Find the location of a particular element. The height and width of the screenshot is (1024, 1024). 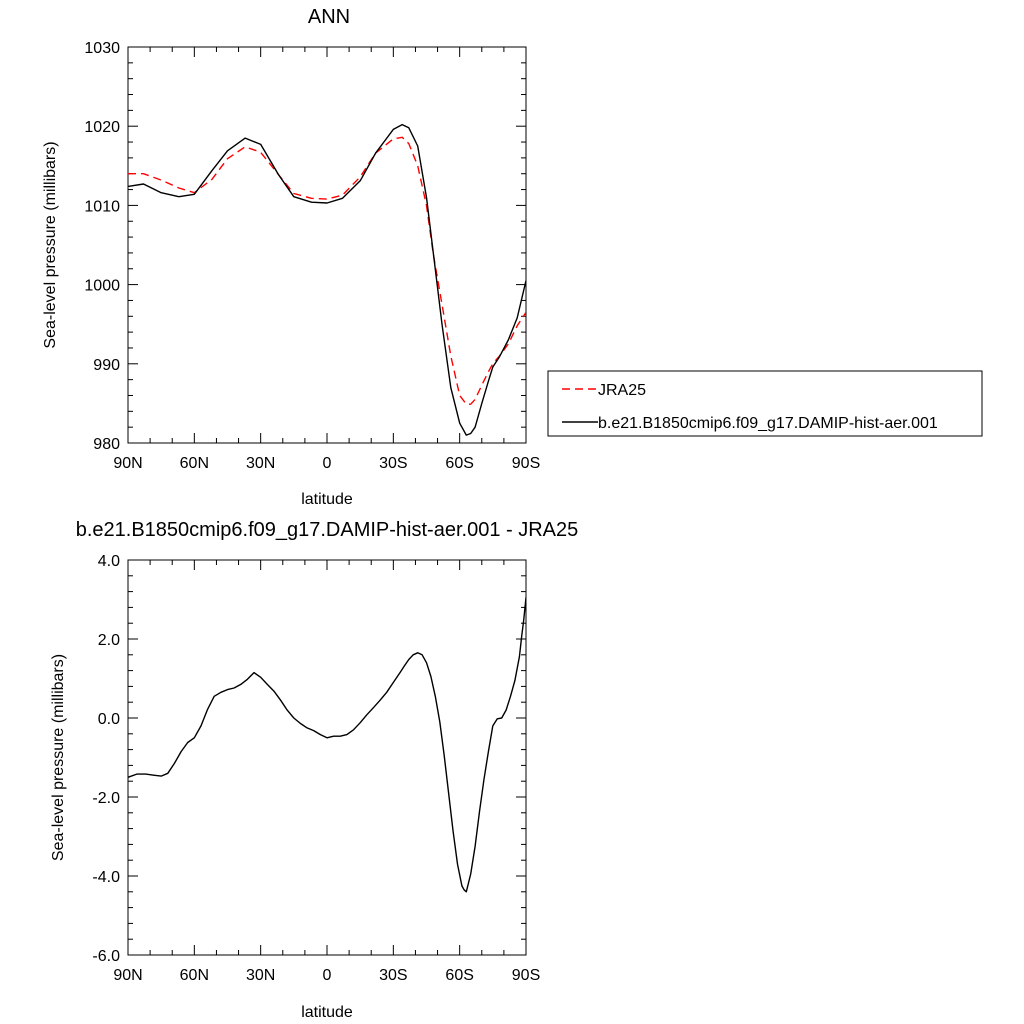

y-tick-label: 1000 is located at coordinates (102, 286).